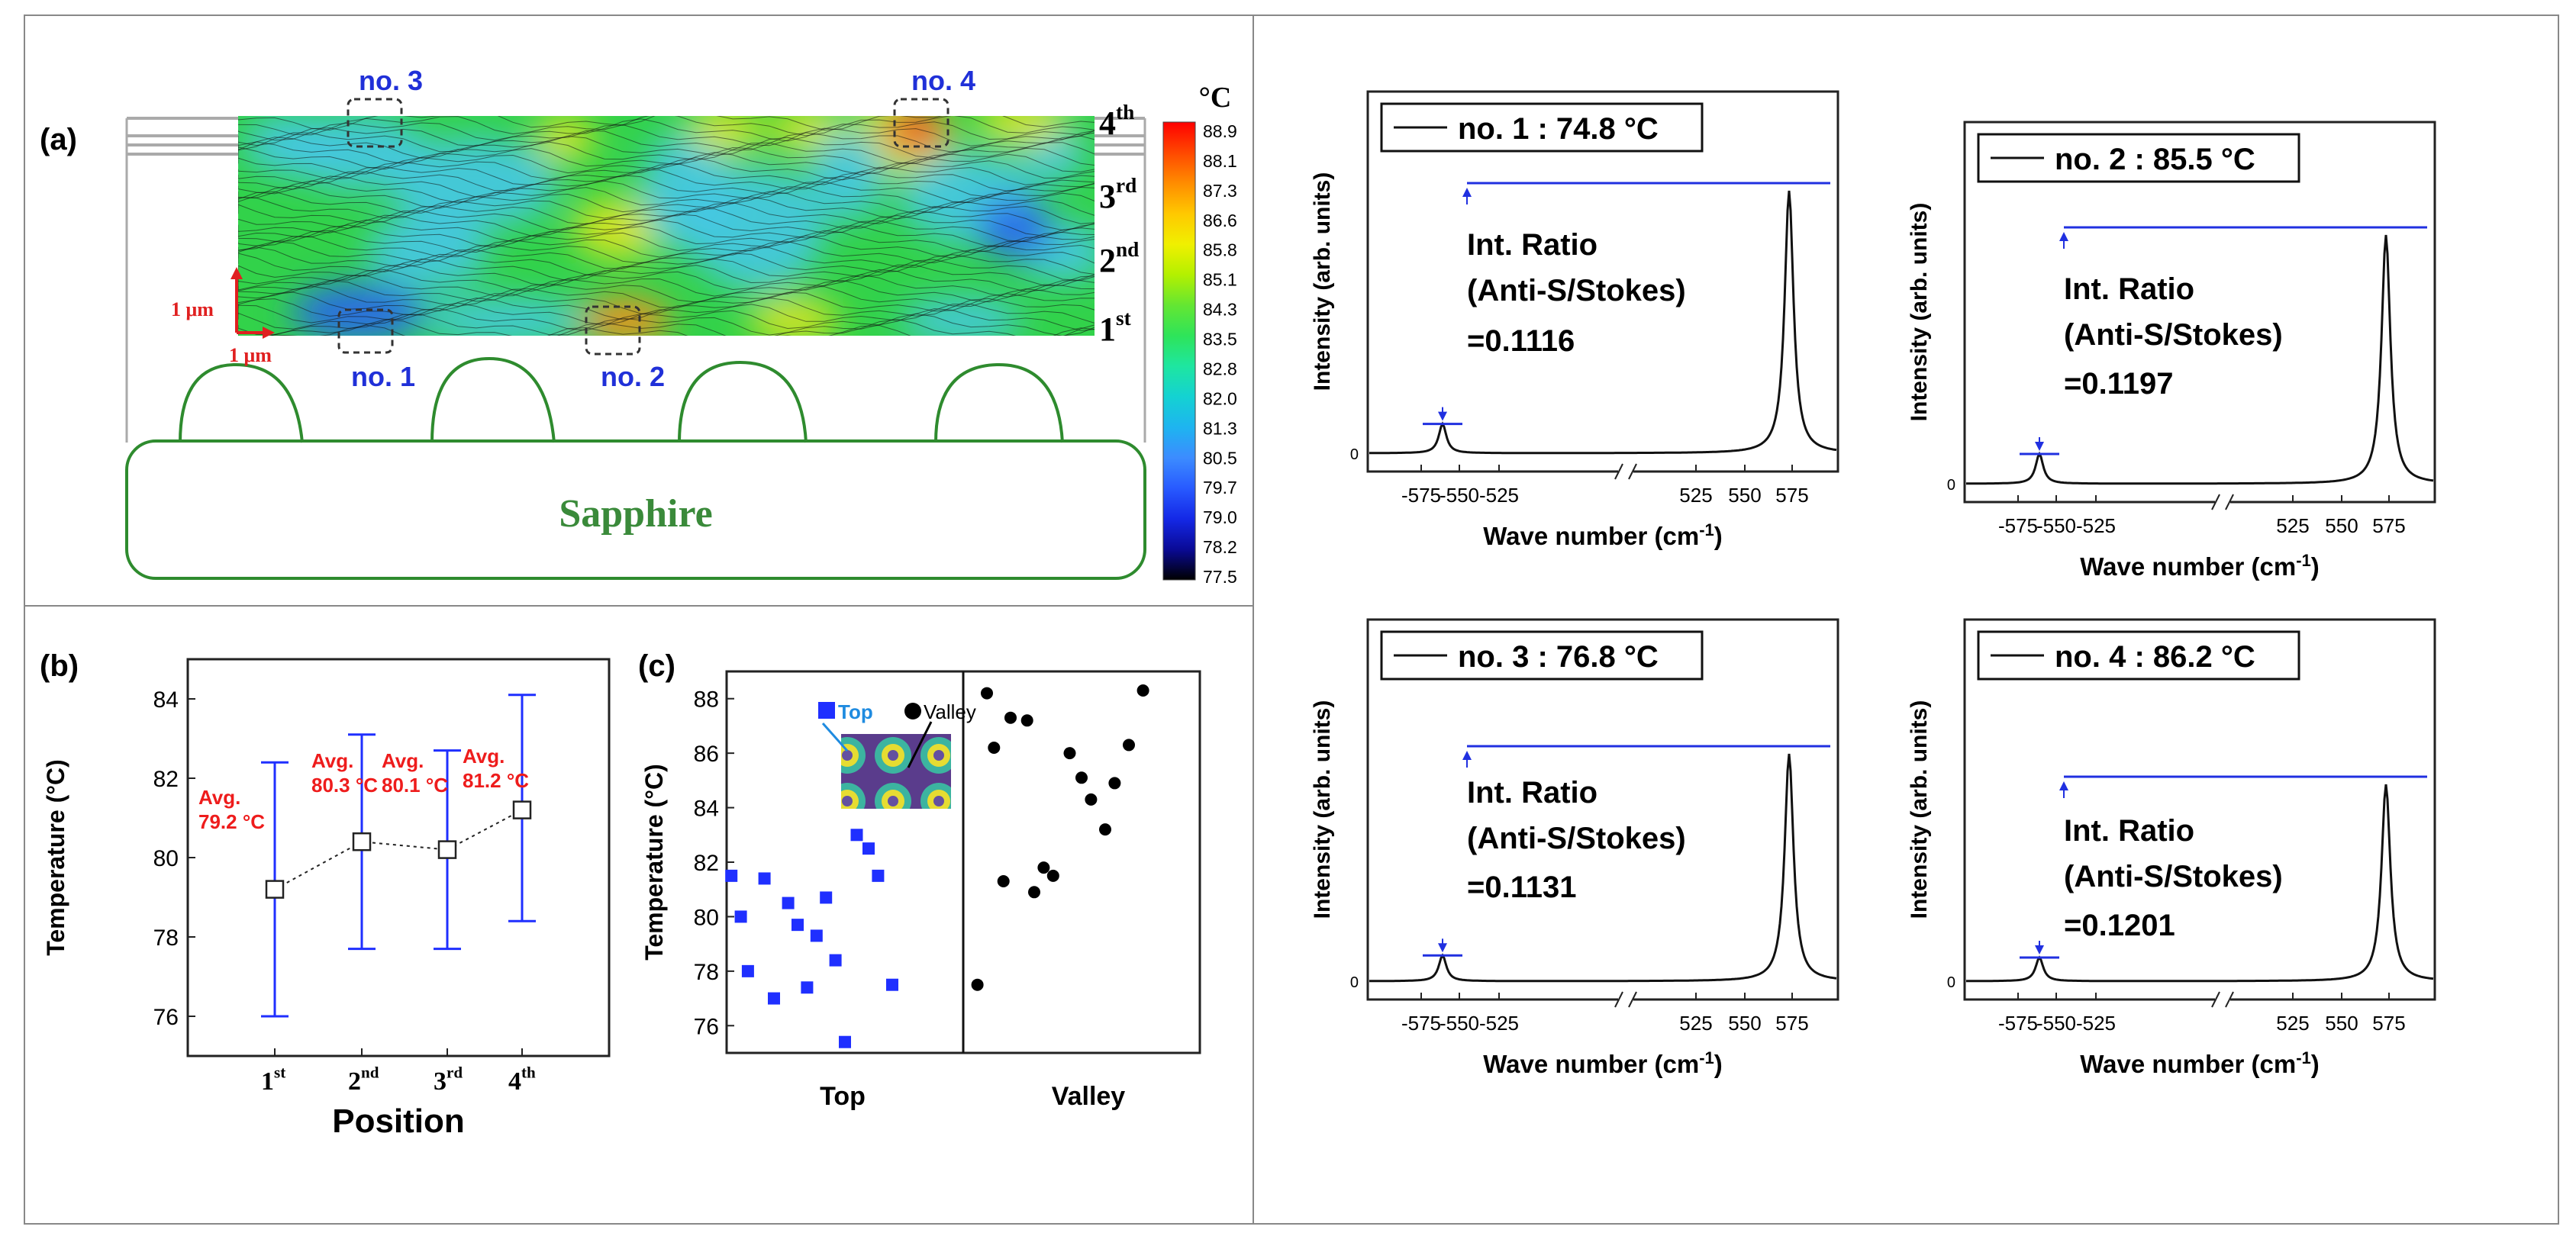 This screenshot has height=1249, width=2576. What do you see at coordinates (843, 1096) in the screenshot?
I see `chart-c-xlabel-top: Top` at bounding box center [843, 1096].